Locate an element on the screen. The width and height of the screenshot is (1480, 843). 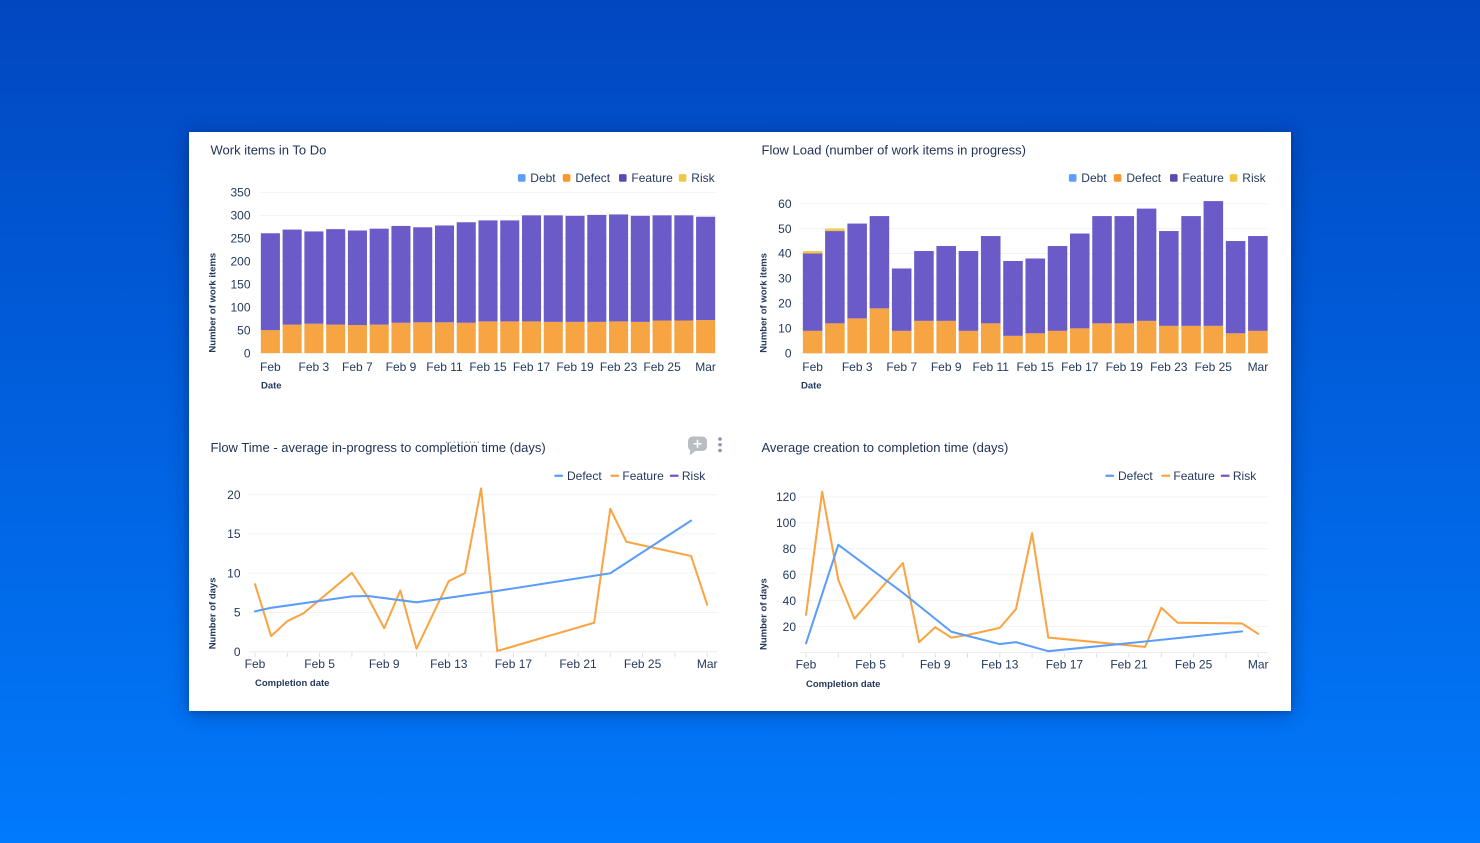
svg-text: 120 is located at coordinates (786, 497).